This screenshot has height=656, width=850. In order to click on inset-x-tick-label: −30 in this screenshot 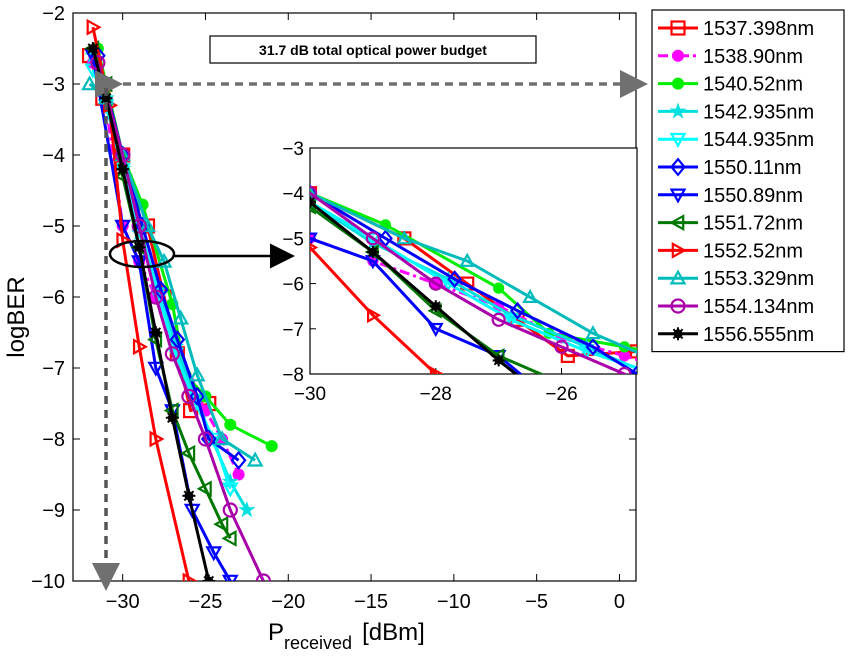, I will do `click(310, 394)`.